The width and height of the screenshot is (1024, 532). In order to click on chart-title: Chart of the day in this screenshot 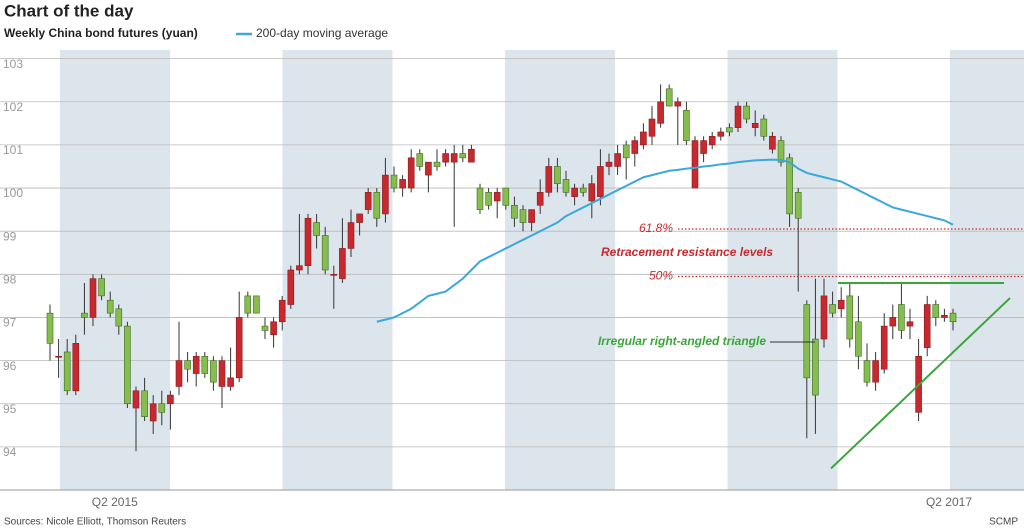, I will do `click(69, 10)`.